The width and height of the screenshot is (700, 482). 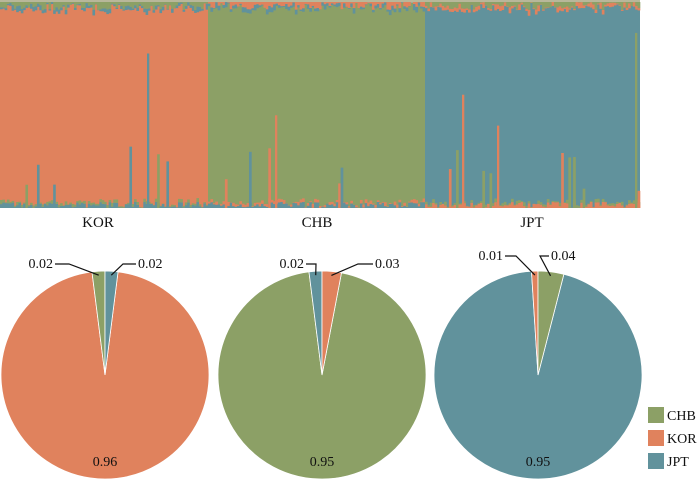 I want to click on pie-slice-jpt, so click(x=111, y=323).